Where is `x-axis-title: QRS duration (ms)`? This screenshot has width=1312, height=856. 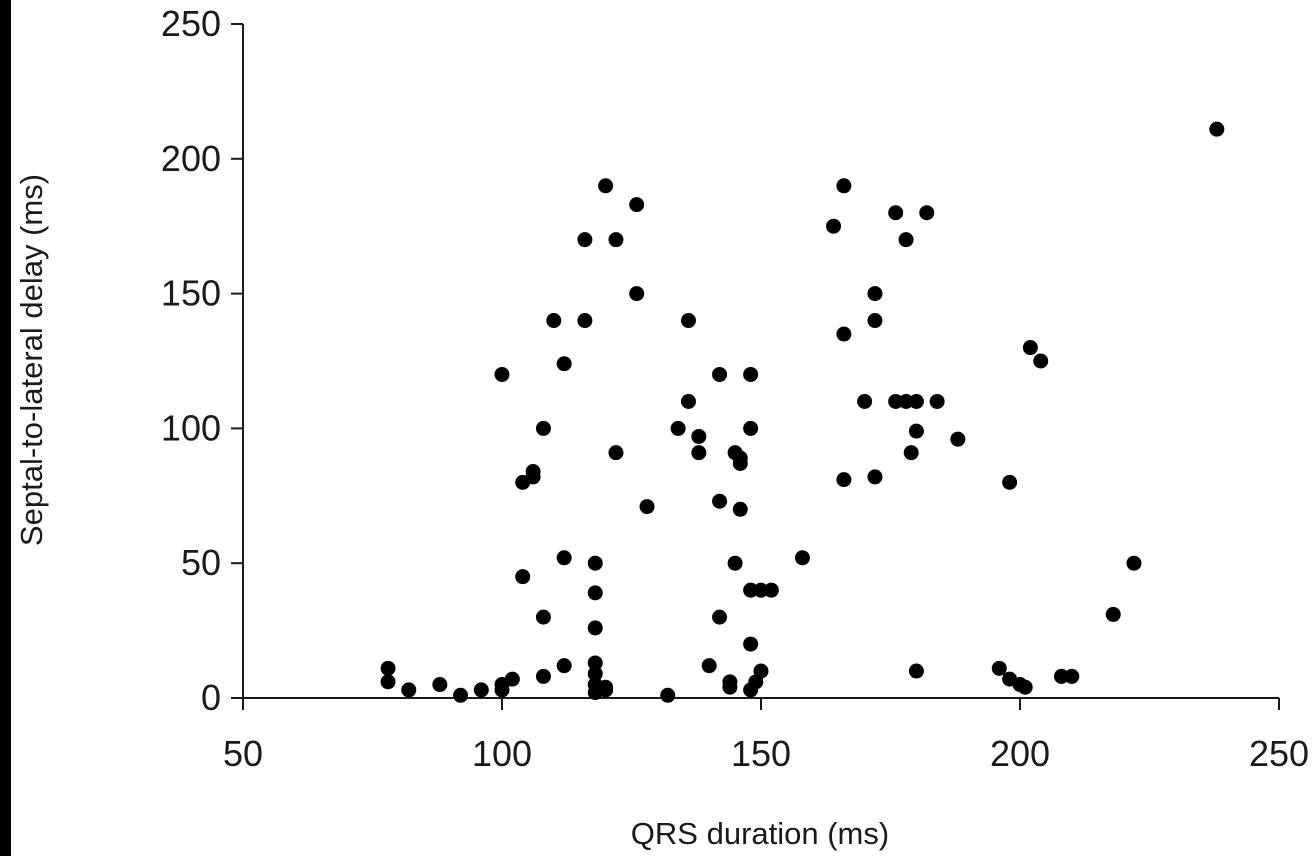
x-axis-title: QRS duration (ms) is located at coordinates (760, 833).